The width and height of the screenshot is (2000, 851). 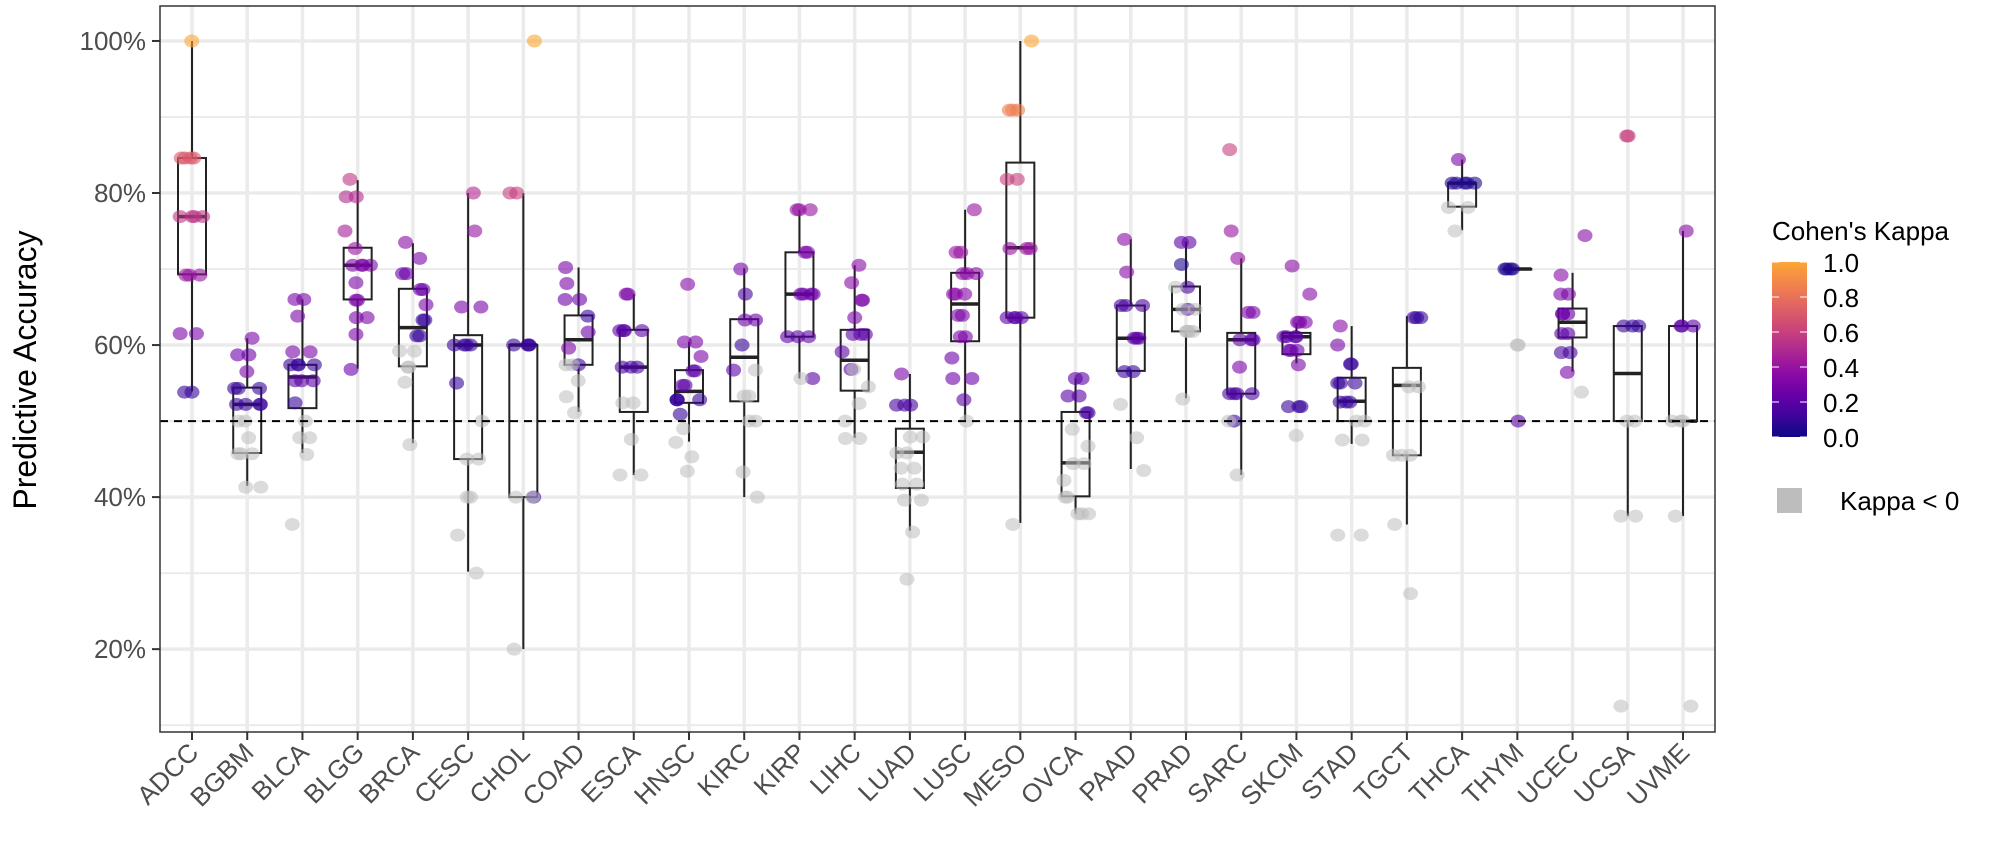 I want to click on x-tick-label: COAD, so click(x=553, y=774).